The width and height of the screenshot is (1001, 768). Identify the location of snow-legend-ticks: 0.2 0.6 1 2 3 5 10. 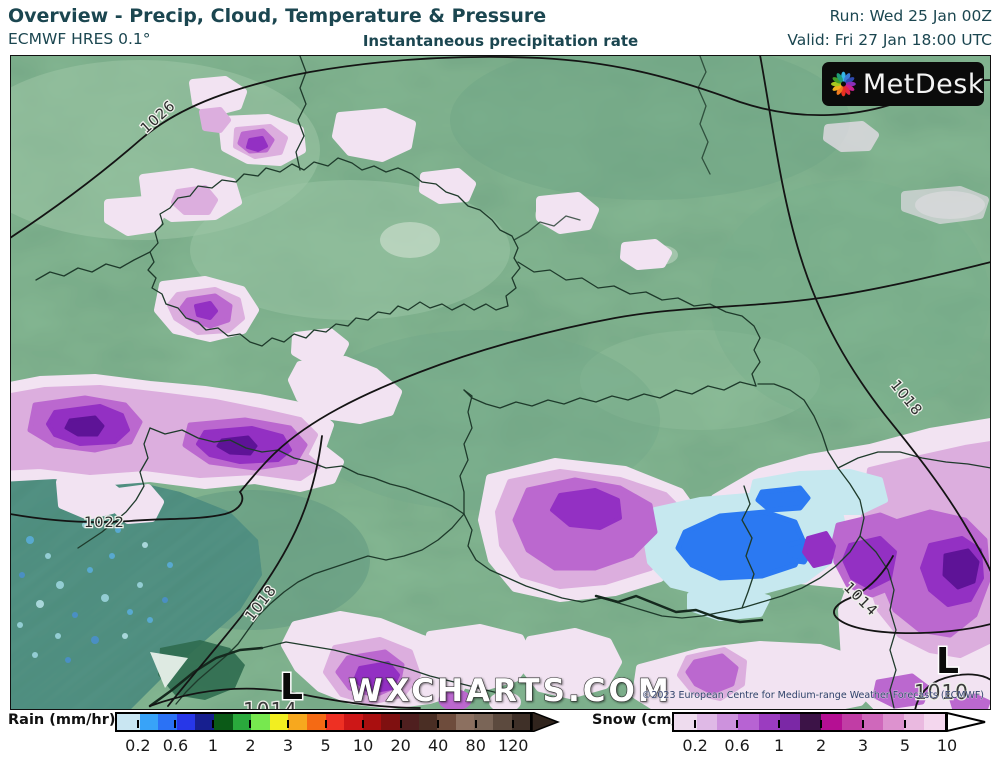
(814, 741).